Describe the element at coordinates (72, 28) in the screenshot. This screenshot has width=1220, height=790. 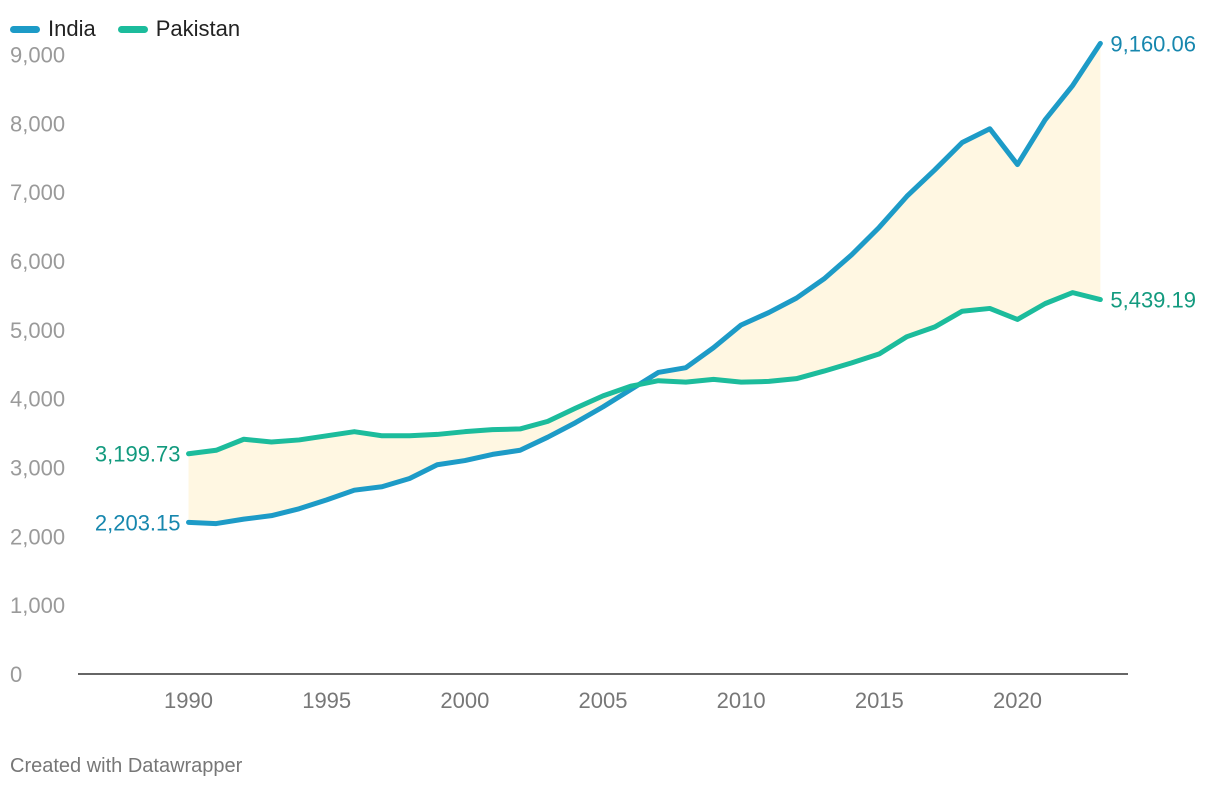
I see `legend-label-india: India` at that location.